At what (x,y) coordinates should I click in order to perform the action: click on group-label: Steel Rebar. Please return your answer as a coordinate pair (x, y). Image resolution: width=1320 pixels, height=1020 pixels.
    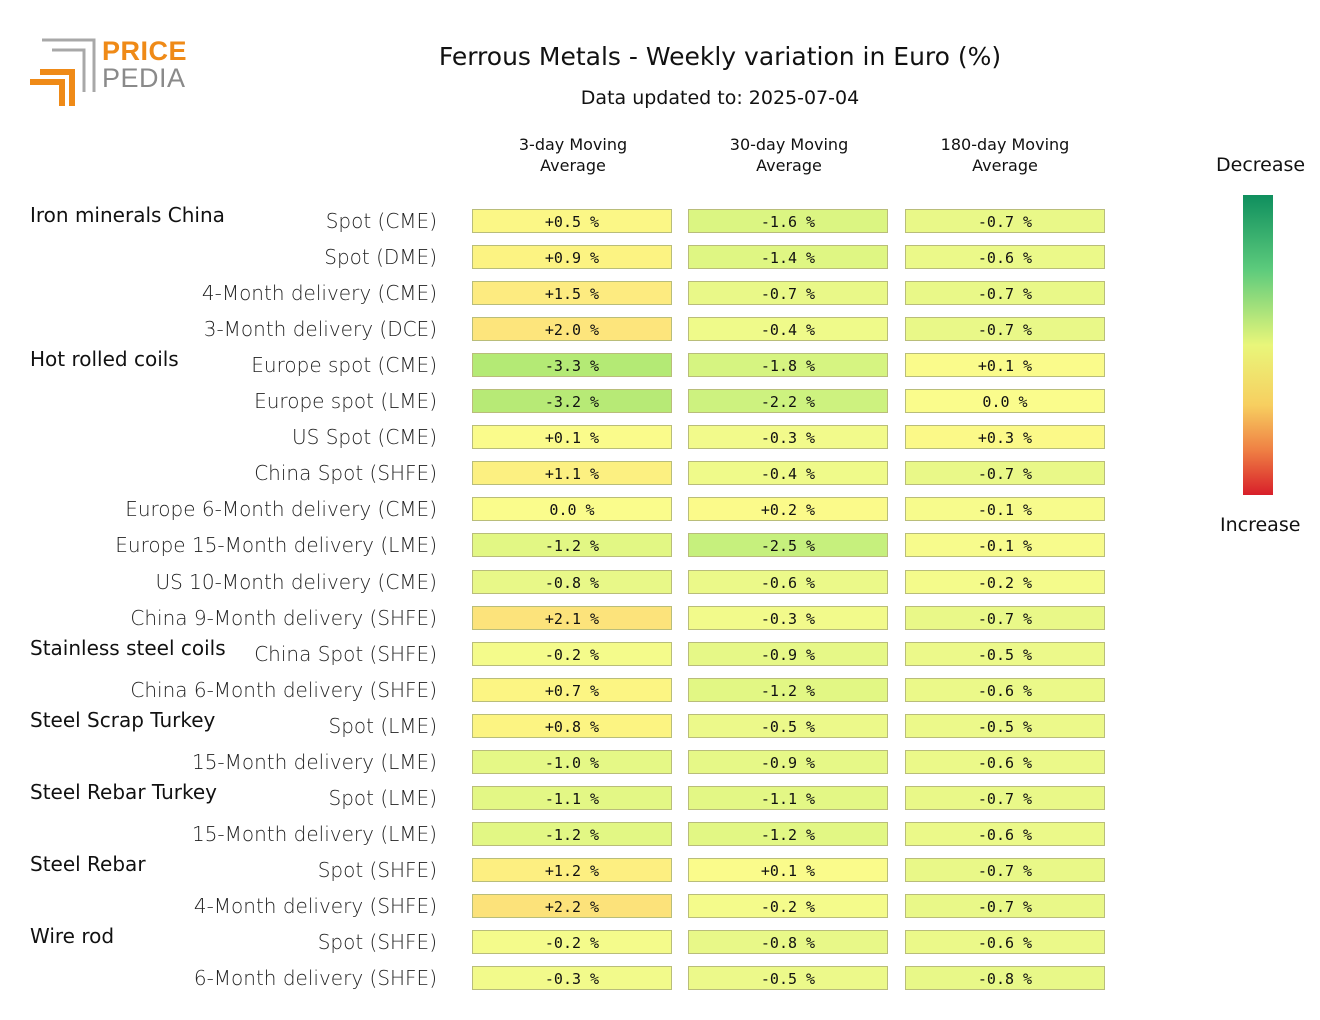
    Looking at the image, I should click on (88, 863).